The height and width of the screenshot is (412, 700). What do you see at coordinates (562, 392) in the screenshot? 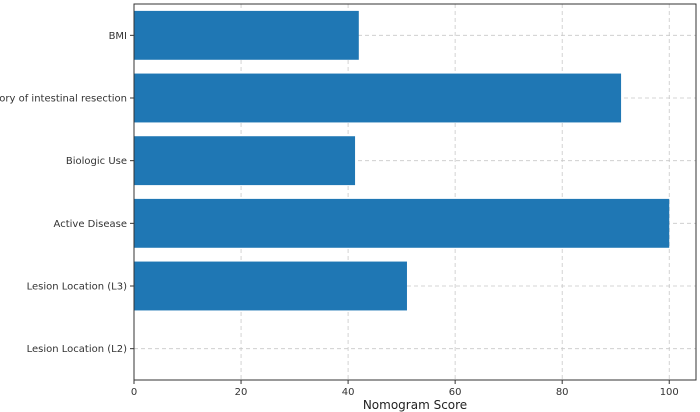
I see `x-tick-label: 80` at bounding box center [562, 392].